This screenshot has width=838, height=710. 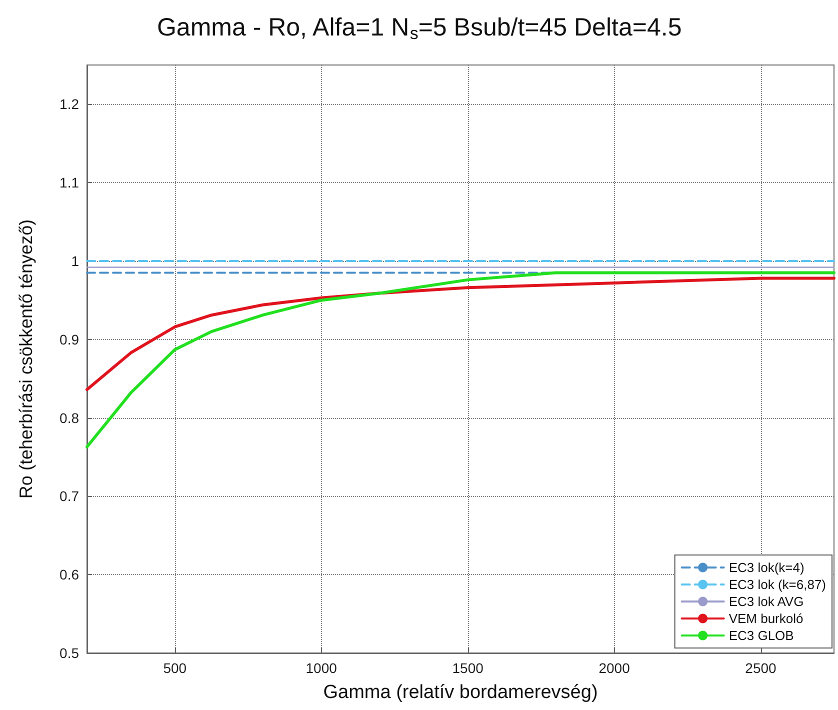 I want to click on y-tick-label: 0.8, so click(x=70, y=418).